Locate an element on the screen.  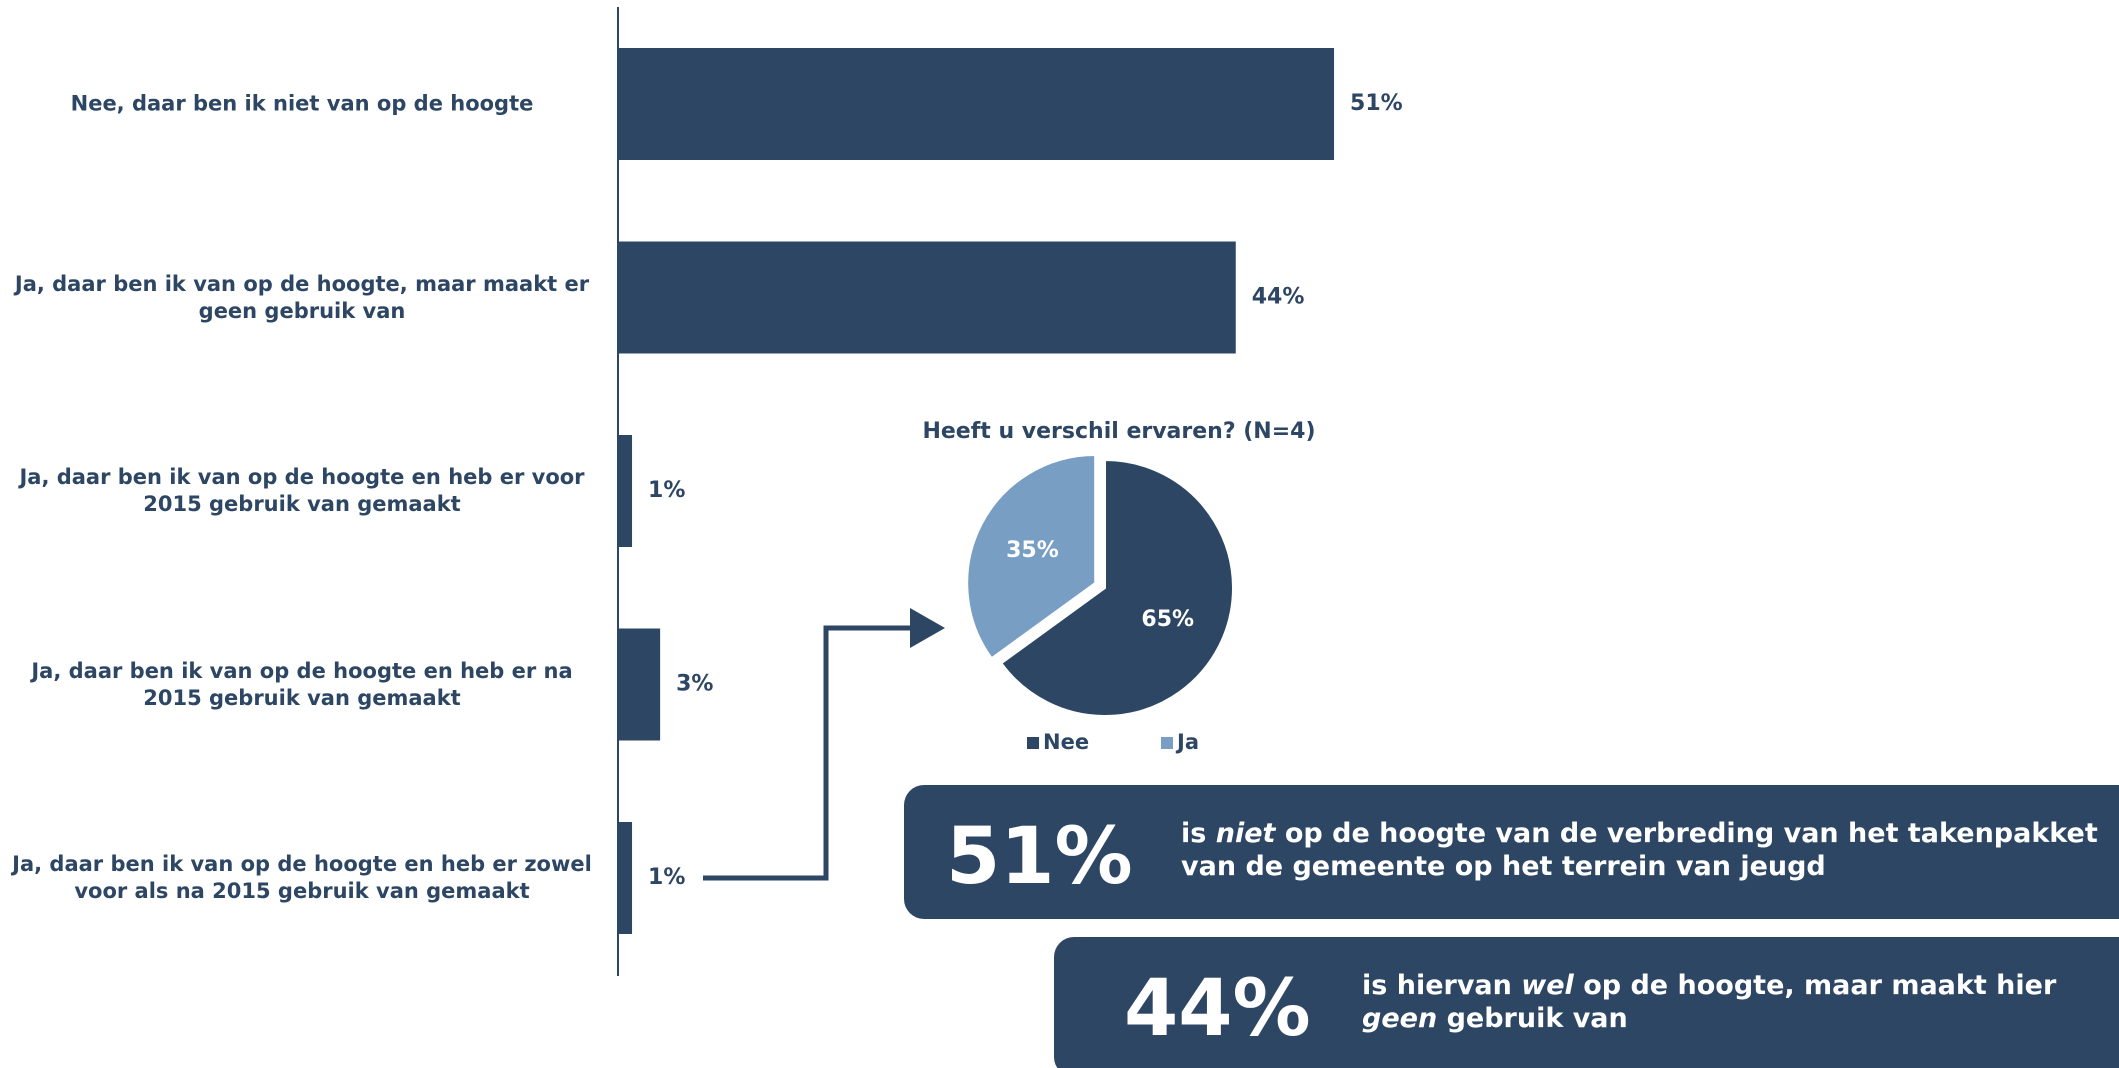
text: op de hoogte, maar maakt hier is located at coordinates (1815, 985).